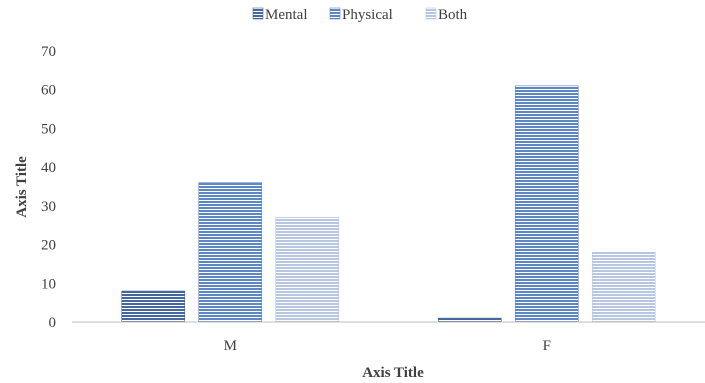 The height and width of the screenshot is (383, 705). Describe the element at coordinates (258, 13) in the screenshot. I see `legend-swatch-mental` at that location.